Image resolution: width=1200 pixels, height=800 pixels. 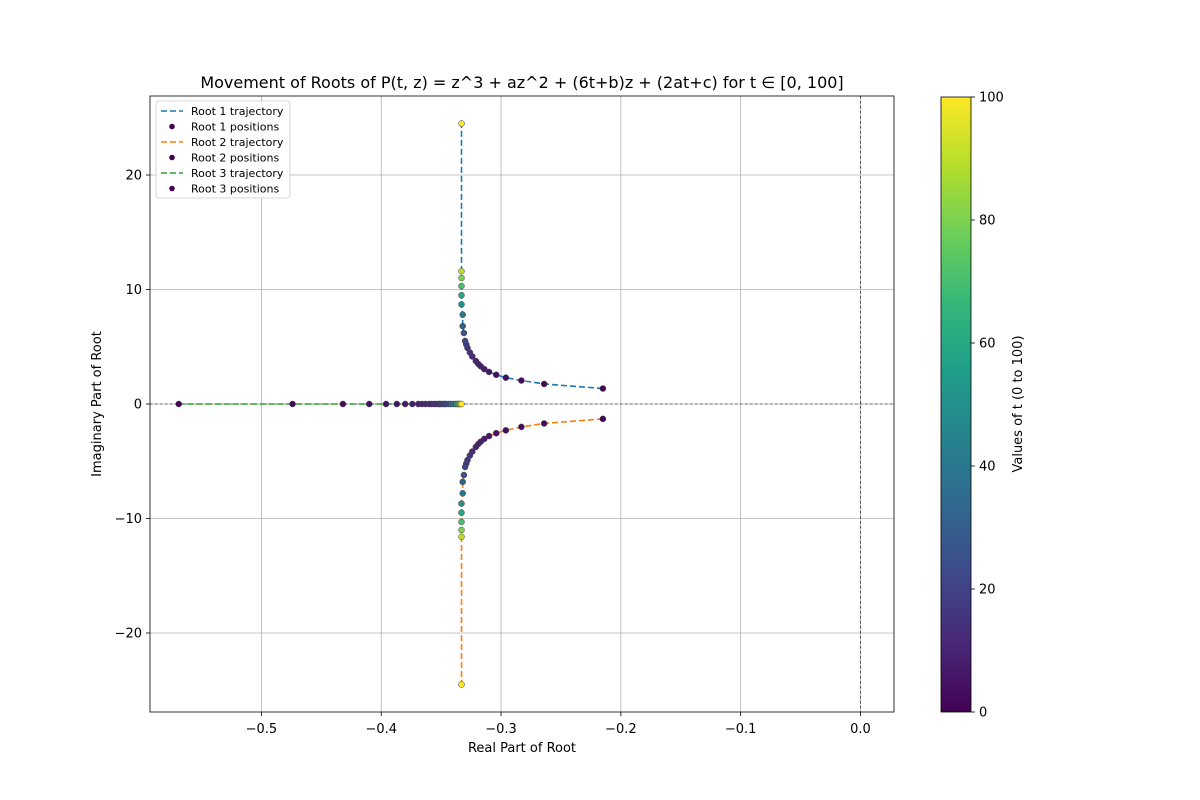 What do you see at coordinates (987, 406) in the screenshot?
I see `colorbar-ticks: 0 20 40 60 80 100` at bounding box center [987, 406].